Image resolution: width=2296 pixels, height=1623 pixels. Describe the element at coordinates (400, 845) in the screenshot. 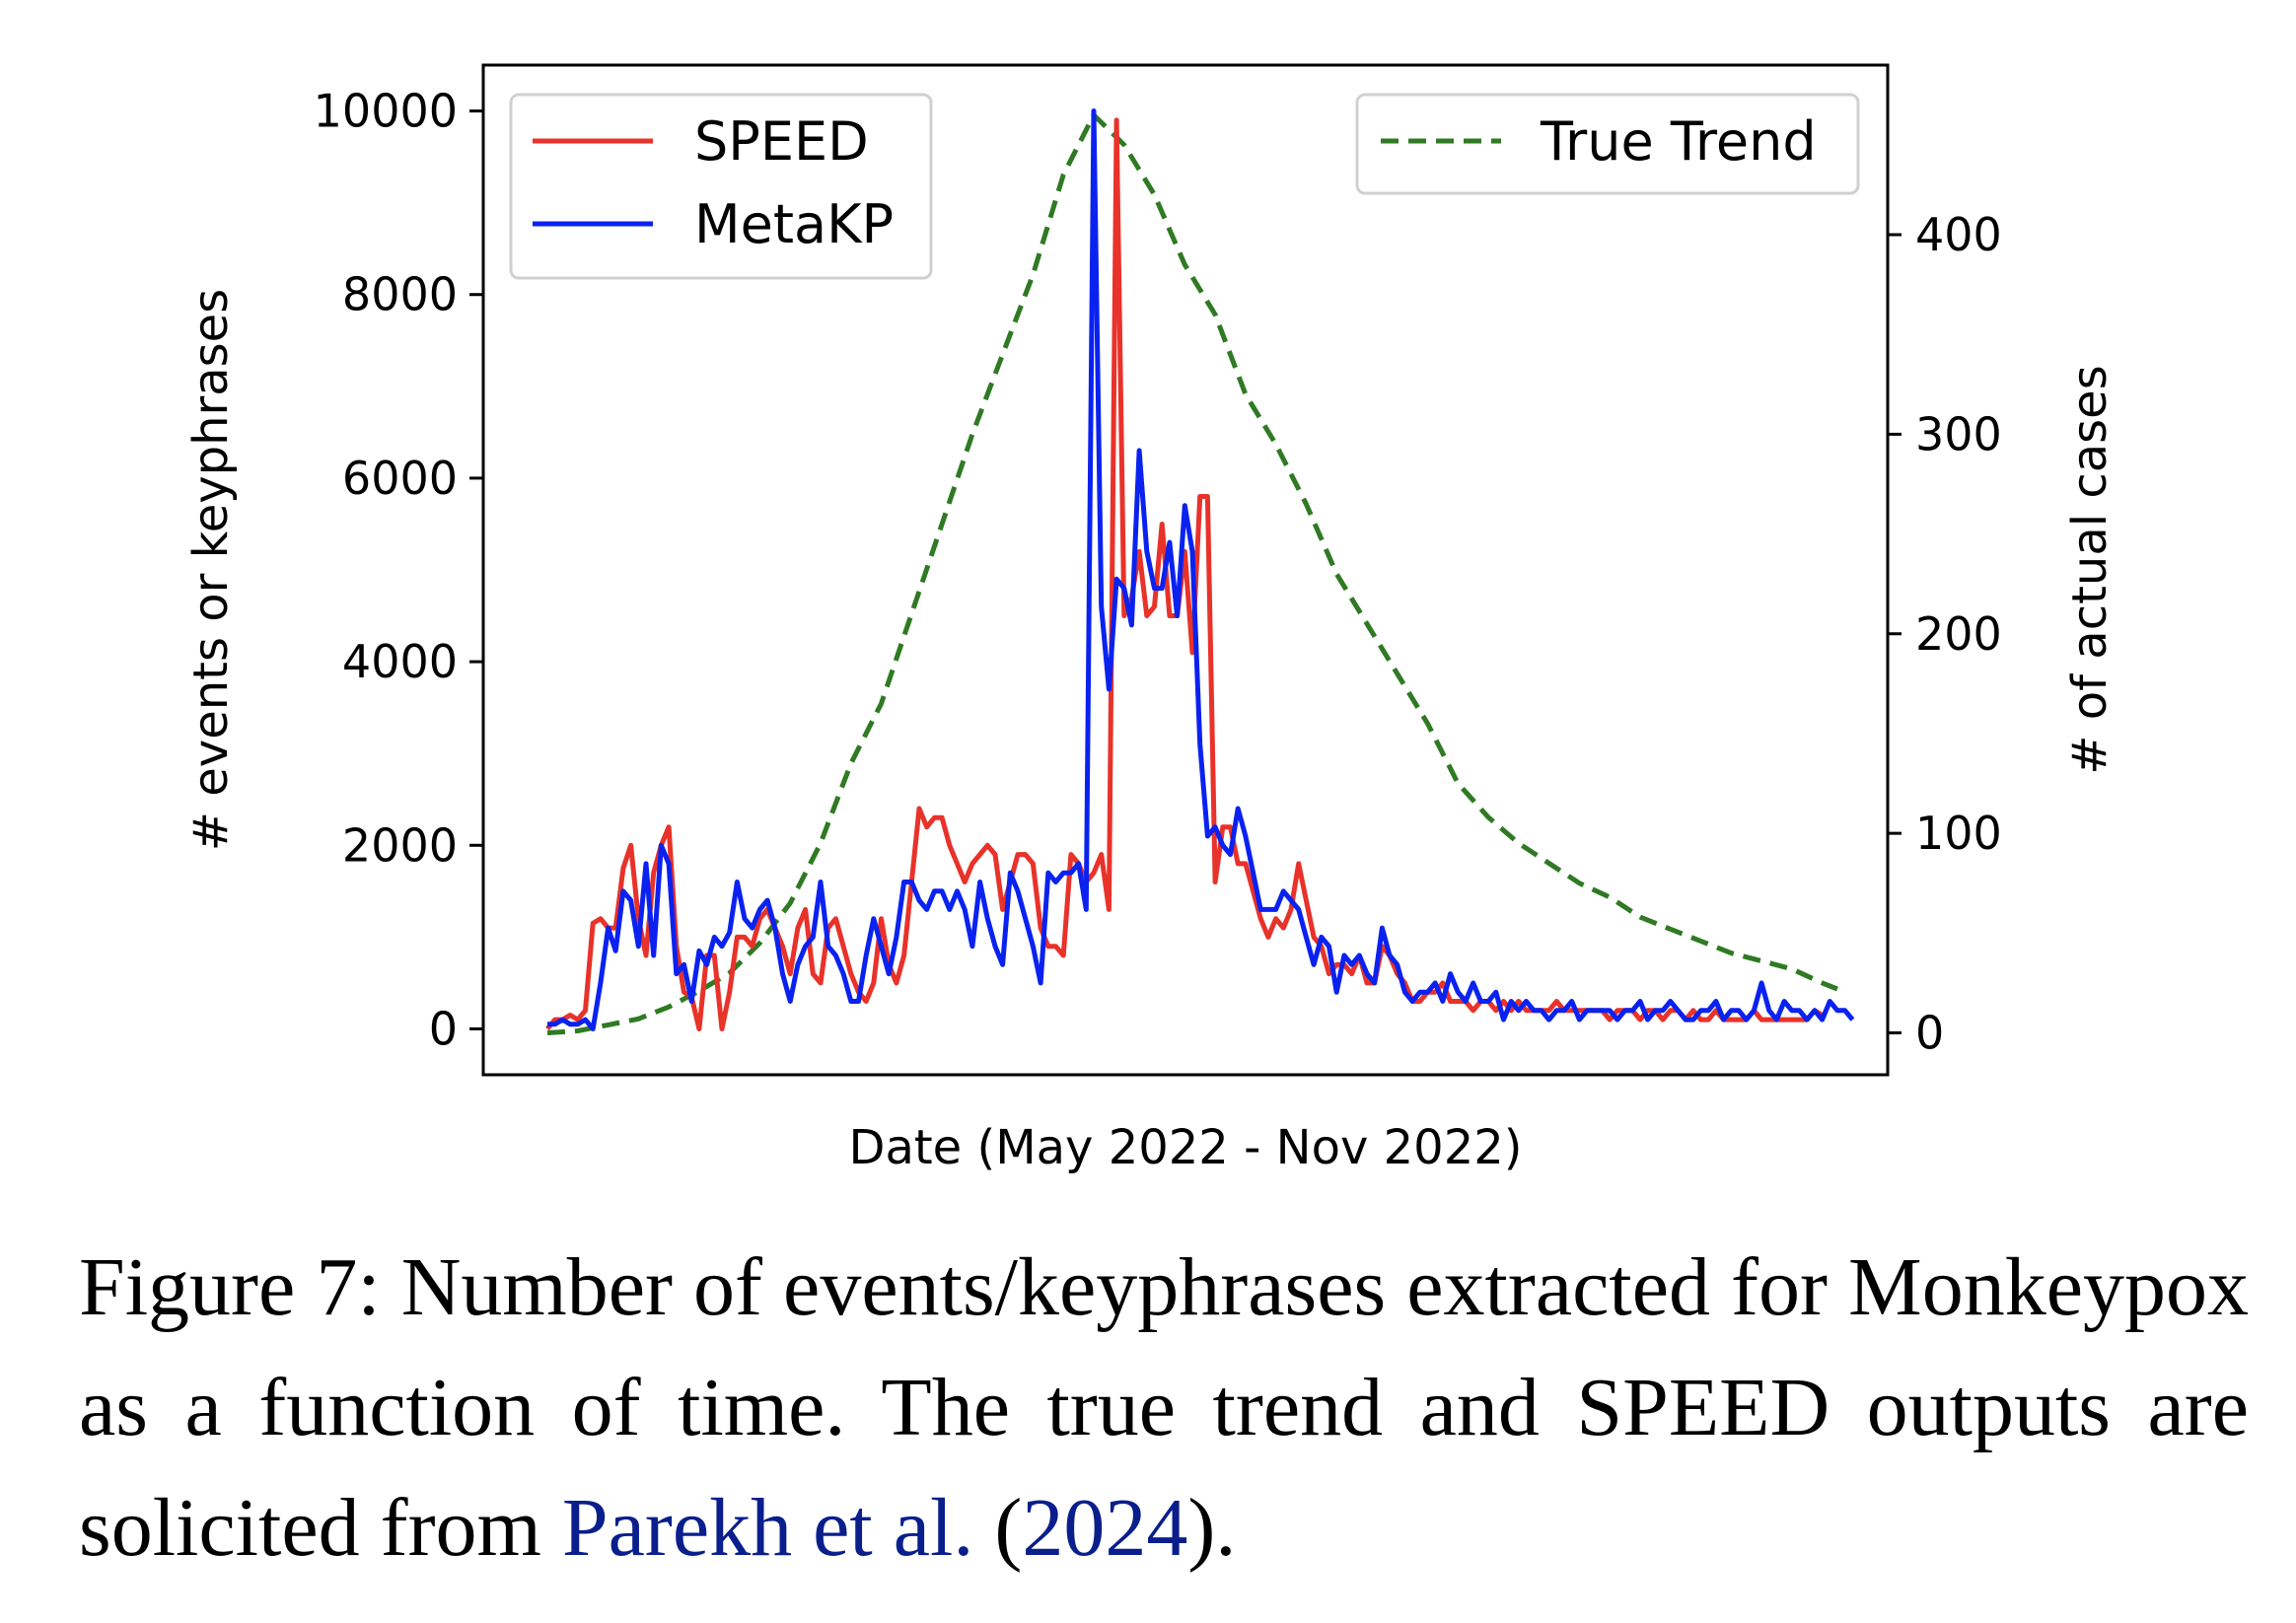

I see `y-left-tick-label: 2000` at that location.